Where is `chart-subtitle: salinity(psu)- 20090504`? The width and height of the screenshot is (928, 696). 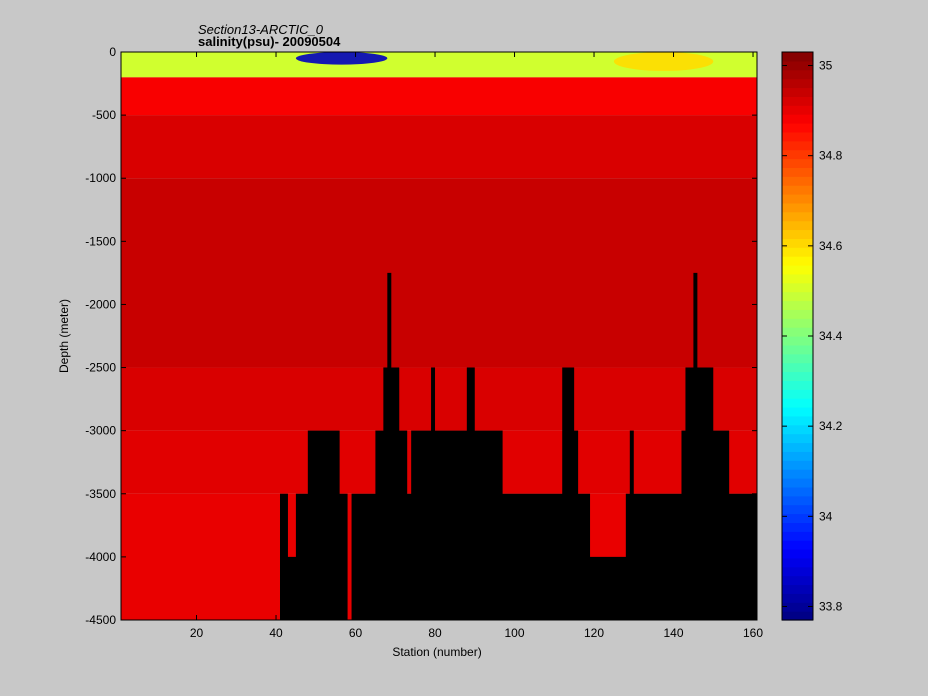
chart-subtitle: salinity(psu)- 20090504 is located at coordinates (269, 41).